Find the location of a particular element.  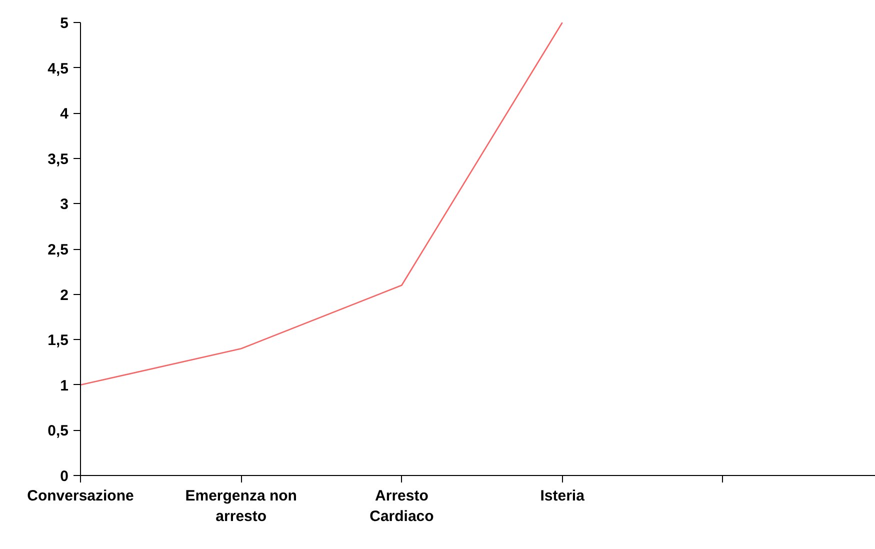

y-tick-label: 1 is located at coordinates (64, 385).